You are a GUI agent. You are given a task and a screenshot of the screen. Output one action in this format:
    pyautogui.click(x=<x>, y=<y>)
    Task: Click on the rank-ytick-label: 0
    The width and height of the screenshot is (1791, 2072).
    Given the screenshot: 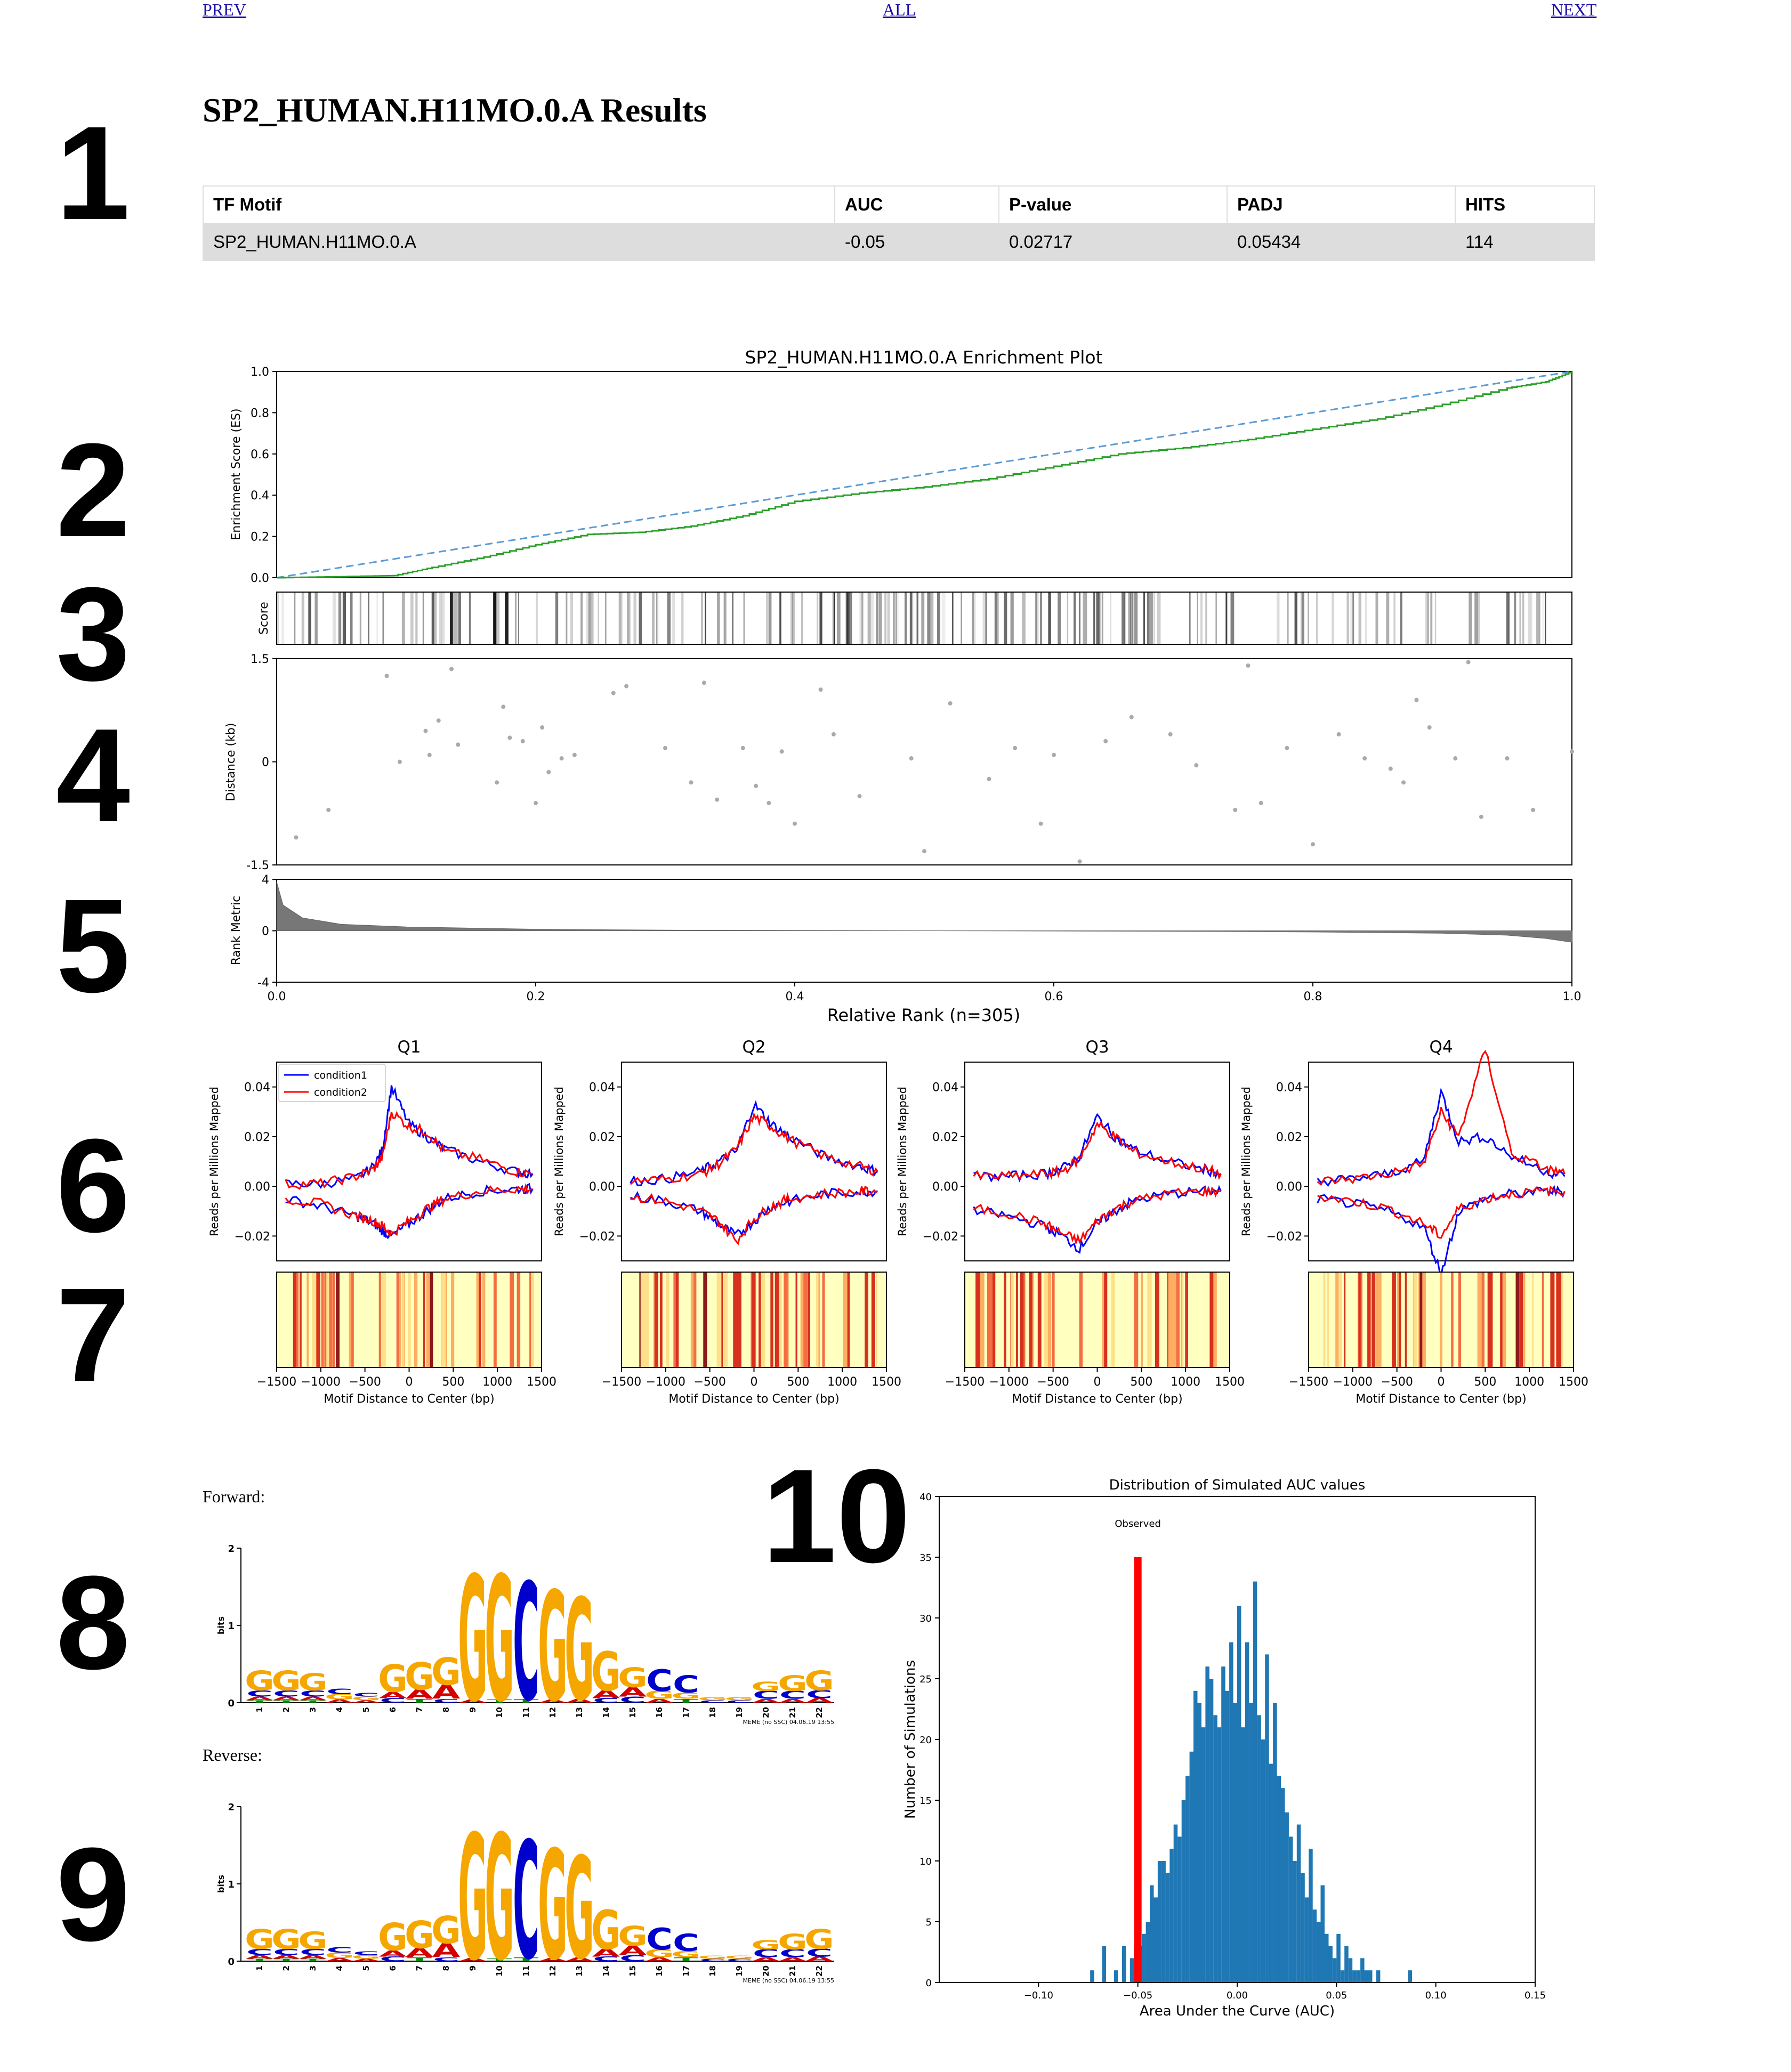 What is the action you would take?
    pyautogui.click(x=265, y=931)
    